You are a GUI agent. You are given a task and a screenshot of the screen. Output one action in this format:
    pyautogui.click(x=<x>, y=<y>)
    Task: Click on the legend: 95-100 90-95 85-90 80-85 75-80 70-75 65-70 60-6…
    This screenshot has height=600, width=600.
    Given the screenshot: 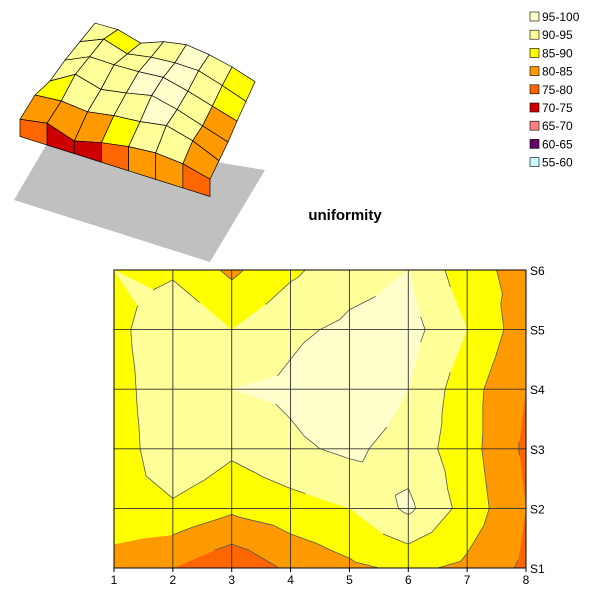 What is the action you would take?
    pyautogui.click(x=554, y=90)
    